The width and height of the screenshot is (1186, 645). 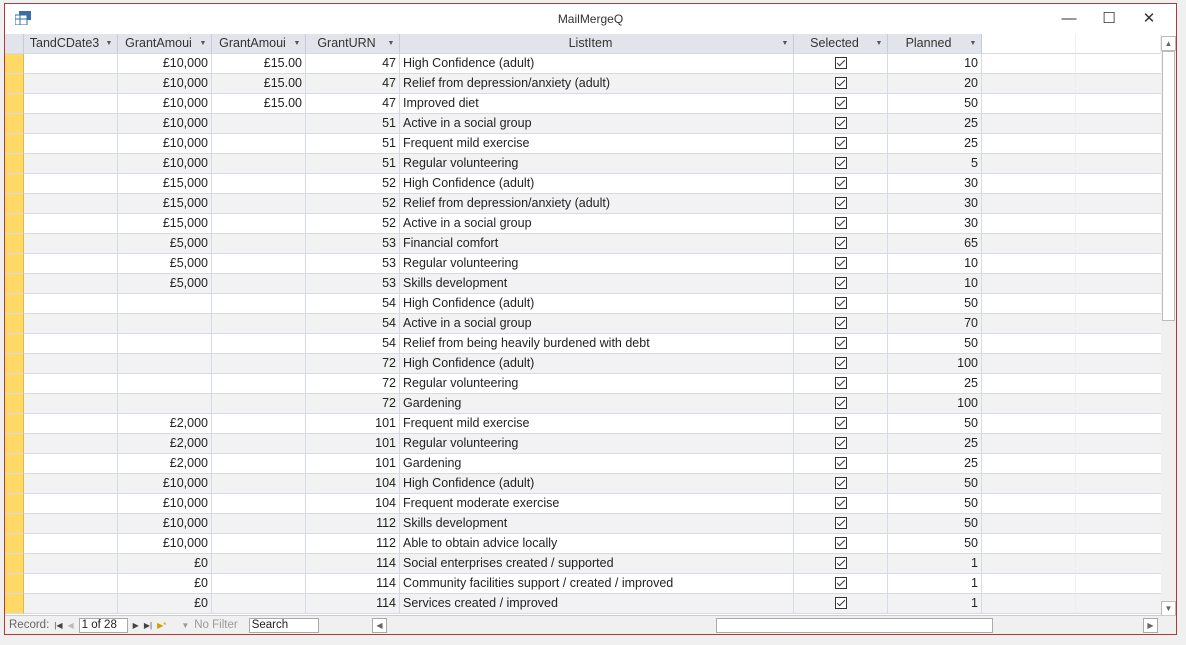 I want to click on cell-granturn: 53, so click(x=353, y=264).